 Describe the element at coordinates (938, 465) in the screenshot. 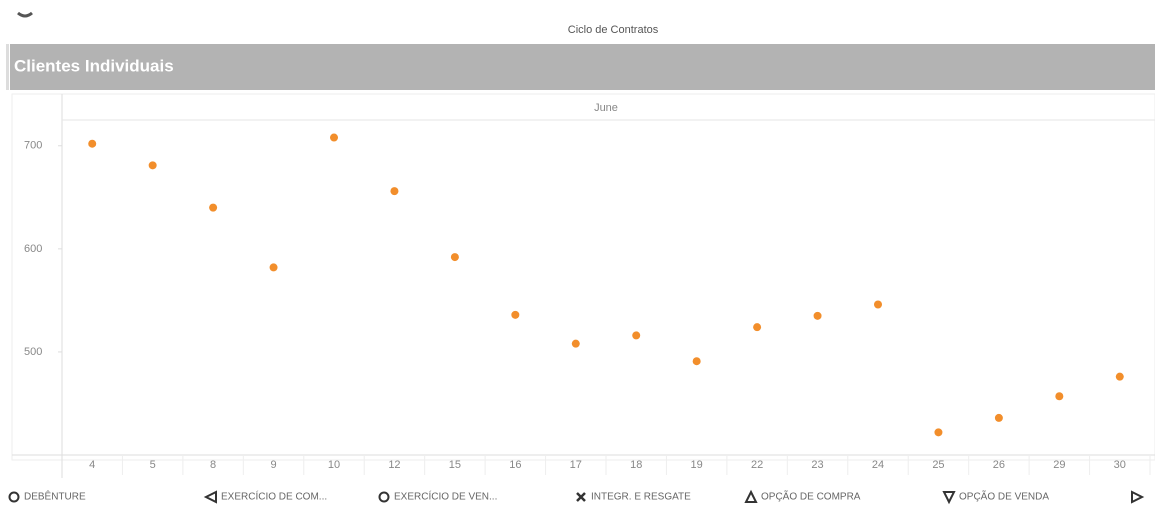

I see `x-tick-label: 25` at that location.